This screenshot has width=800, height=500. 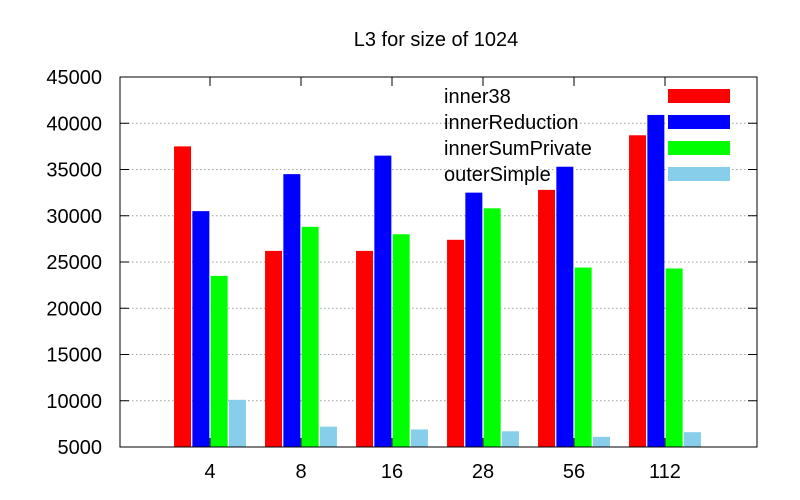 What do you see at coordinates (518, 149) in the screenshot?
I see `legend-label: innerSumPrivate` at bounding box center [518, 149].